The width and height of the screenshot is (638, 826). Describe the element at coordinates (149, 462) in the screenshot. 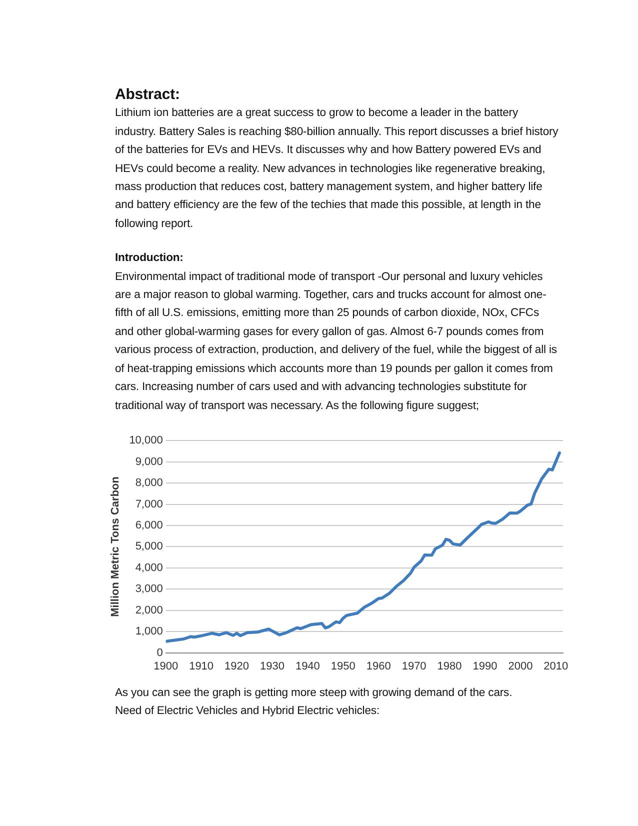

I see `y-tick-label: 9,000` at that location.